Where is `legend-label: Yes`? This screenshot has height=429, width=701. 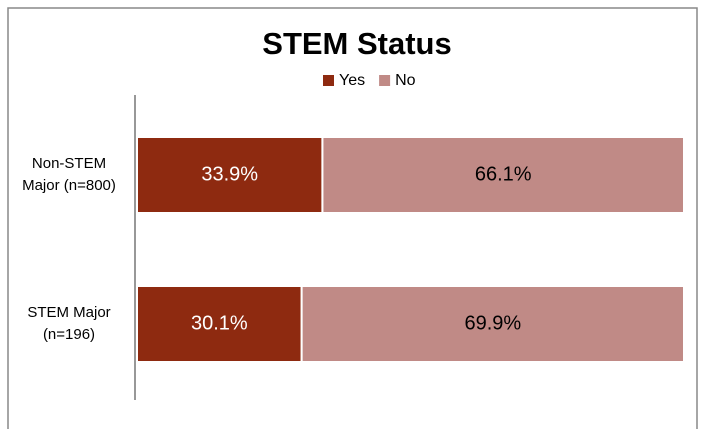
legend-label: Yes is located at coordinates (352, 80).